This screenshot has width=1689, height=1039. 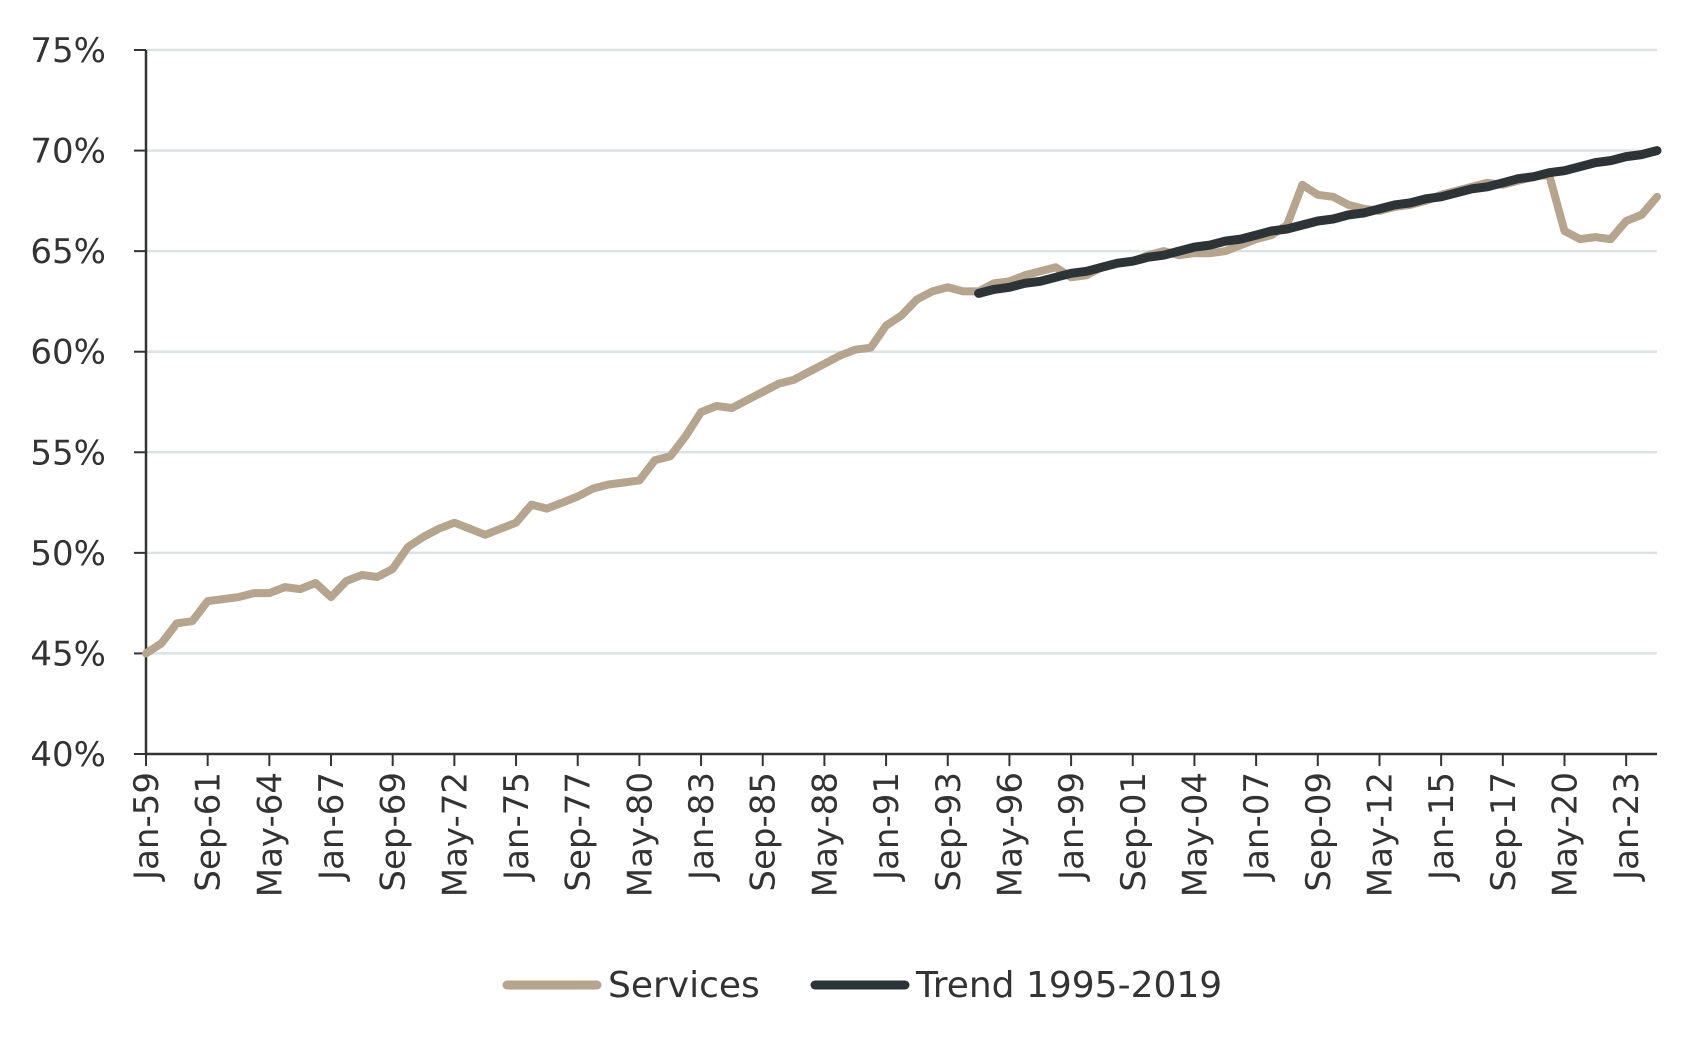 I want to click on legend-label: Trend 1995-2019, so click(x=1068, y=985).